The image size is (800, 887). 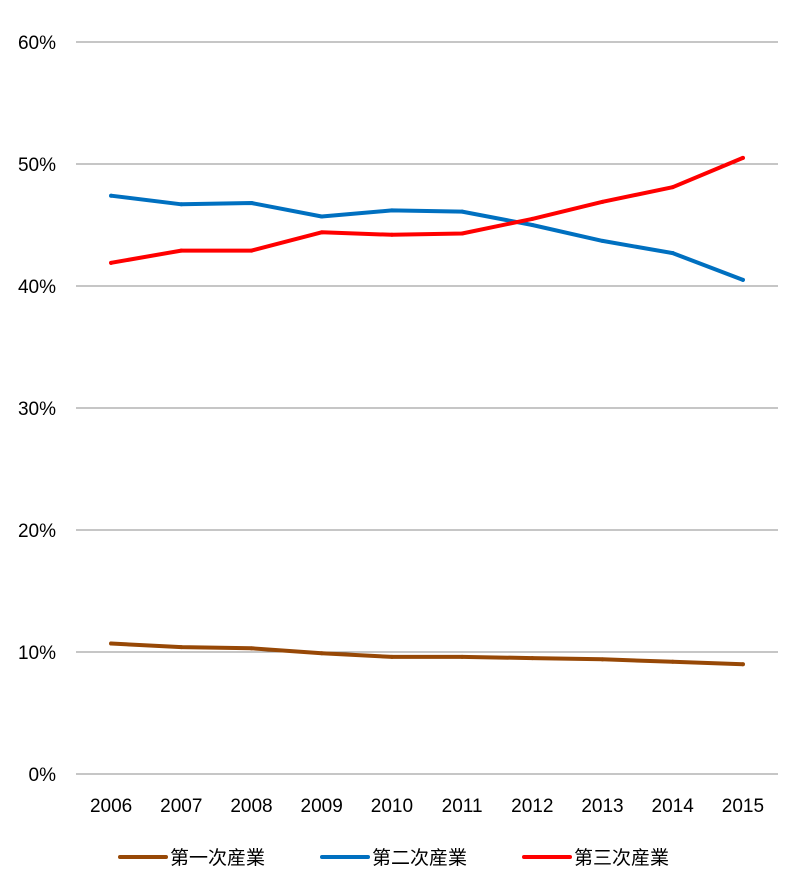 I want to click on legend: 第一次産業 第二次産業 第三次産業, so click(x=393, y=858).